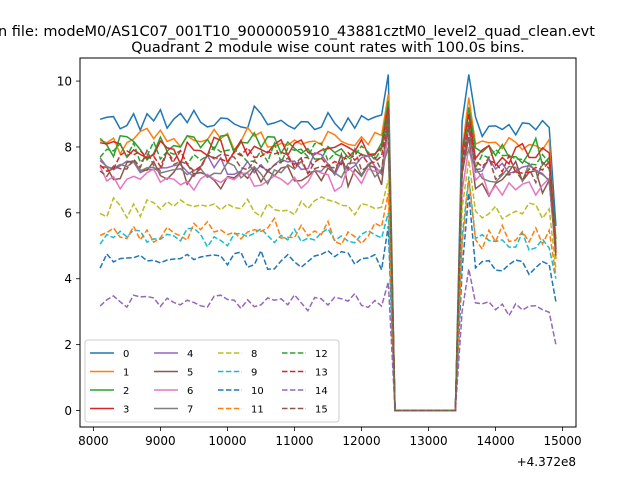 This screenshot has width=640, height=480. Describe the element at coordinates (190, 354) in the screenshot. I see `legend-label-4: 4` at that location.